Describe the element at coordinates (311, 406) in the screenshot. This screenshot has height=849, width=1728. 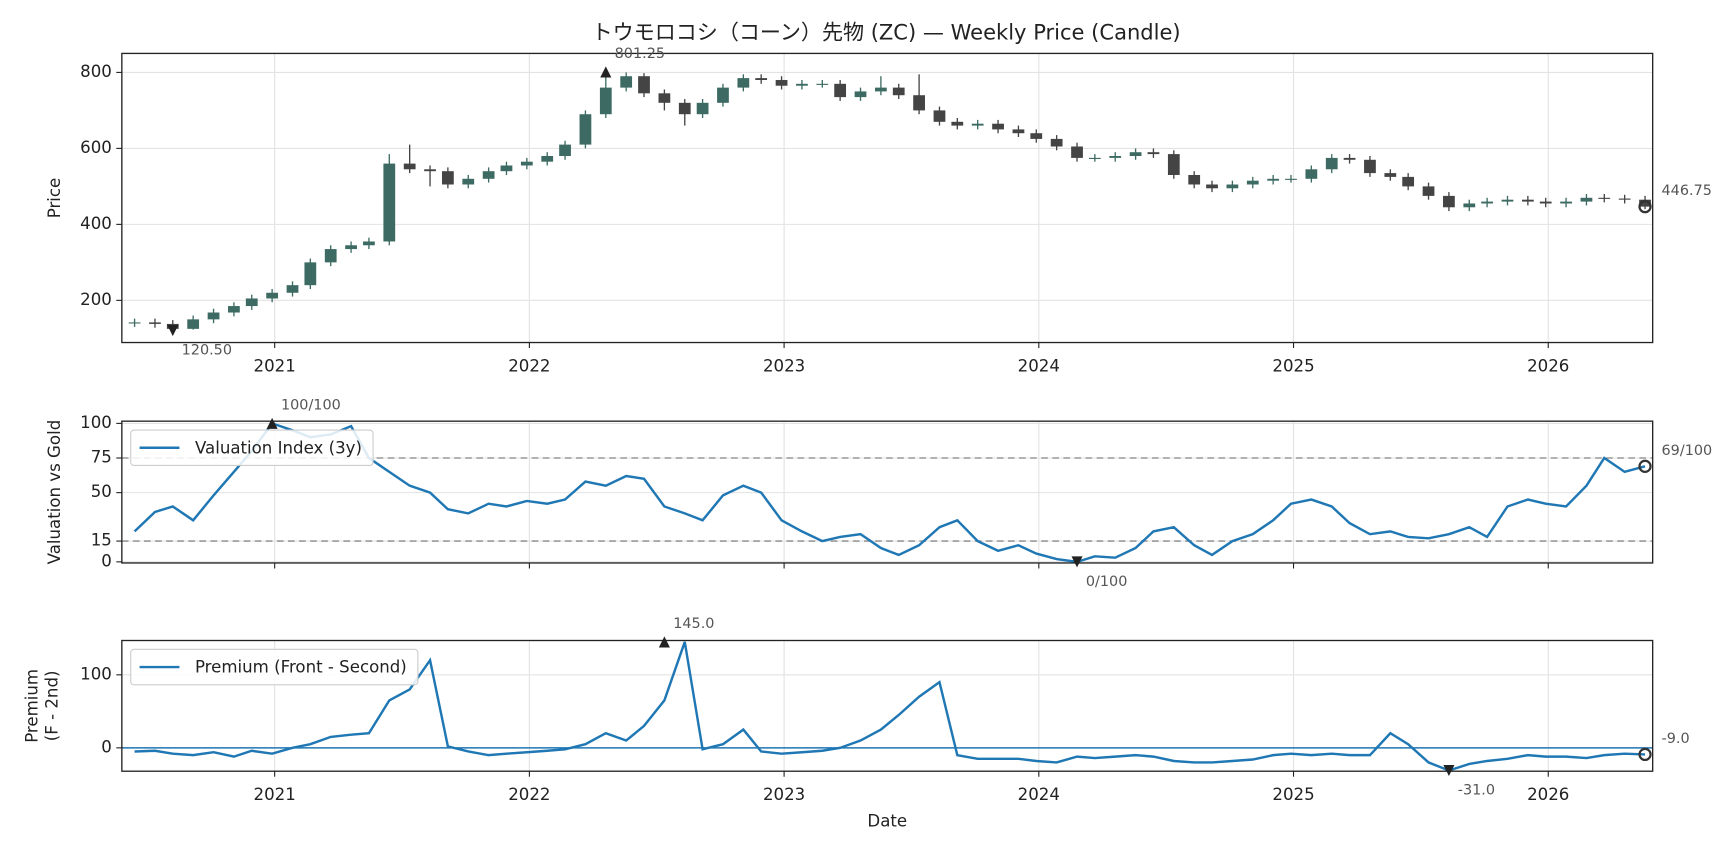
I see `max-label: 100/100` at that location.